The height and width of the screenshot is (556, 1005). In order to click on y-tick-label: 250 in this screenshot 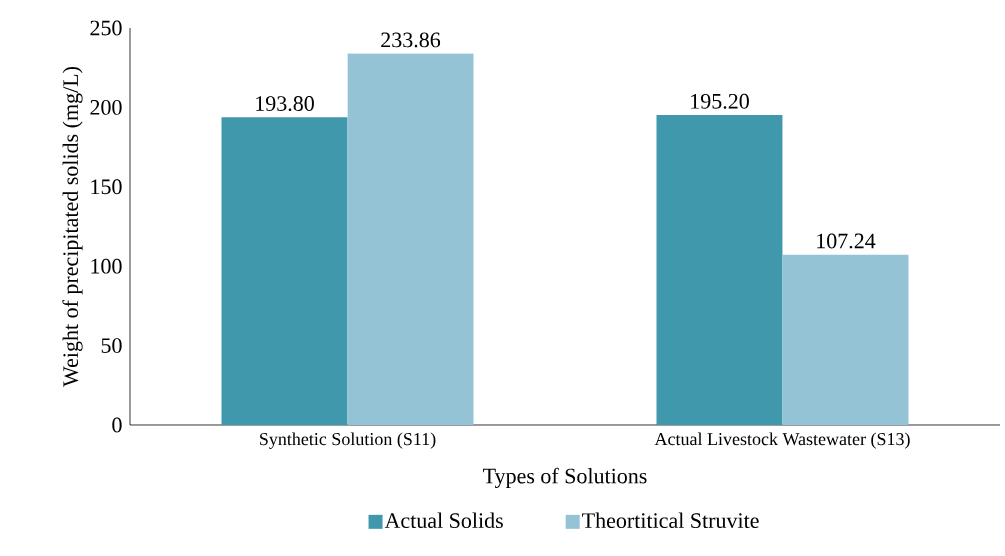, I will do `click(106, 28)`.